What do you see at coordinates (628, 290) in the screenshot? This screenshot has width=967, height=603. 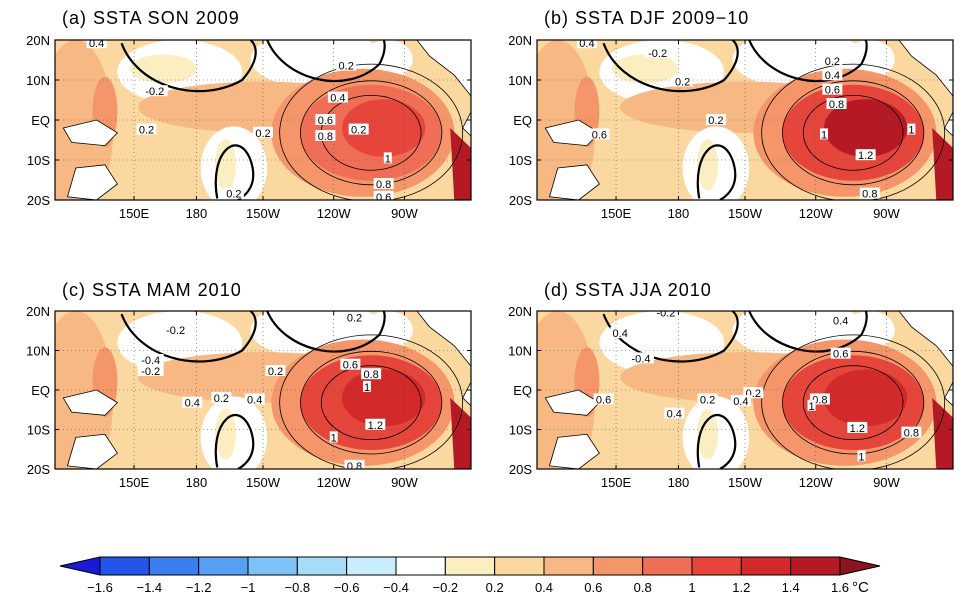 I see `panel-d-title: (d) SSTA JJA 2010` at bounding box center [628, 290].